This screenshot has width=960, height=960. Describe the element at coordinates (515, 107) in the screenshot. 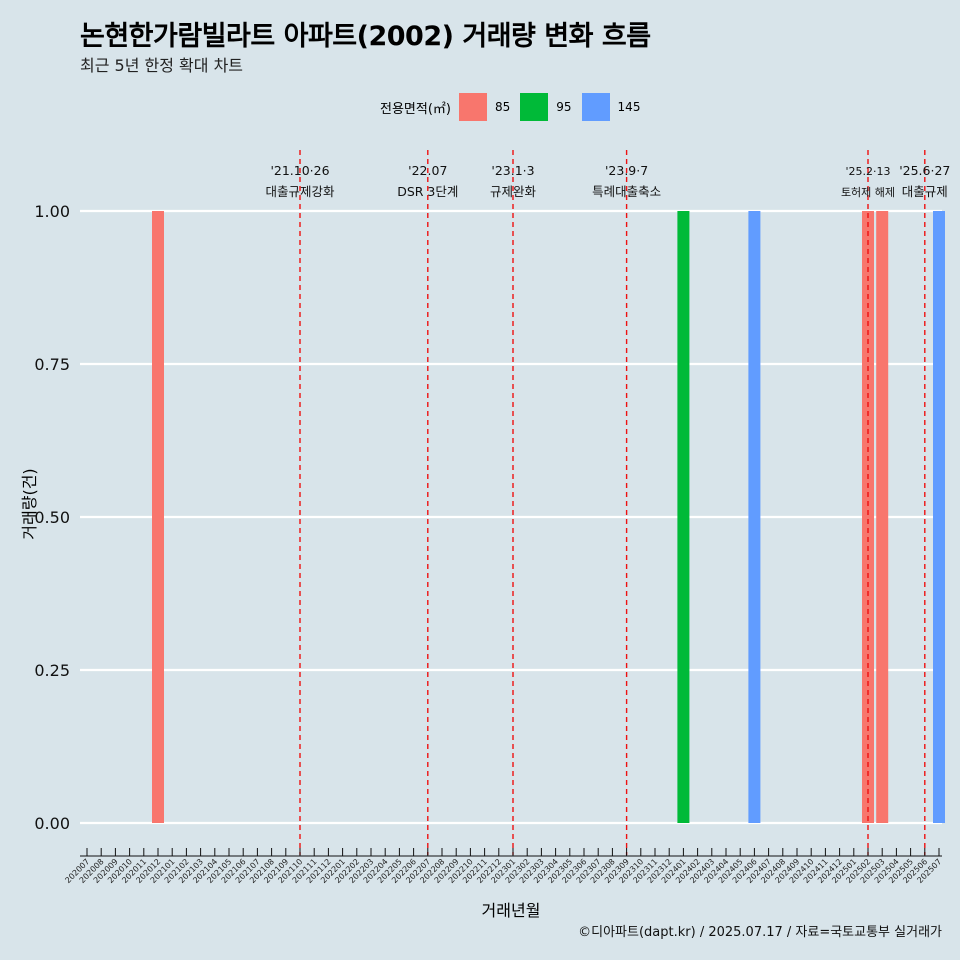

I see `legend: 전용면적(㎡) 85 95 145` at that location.